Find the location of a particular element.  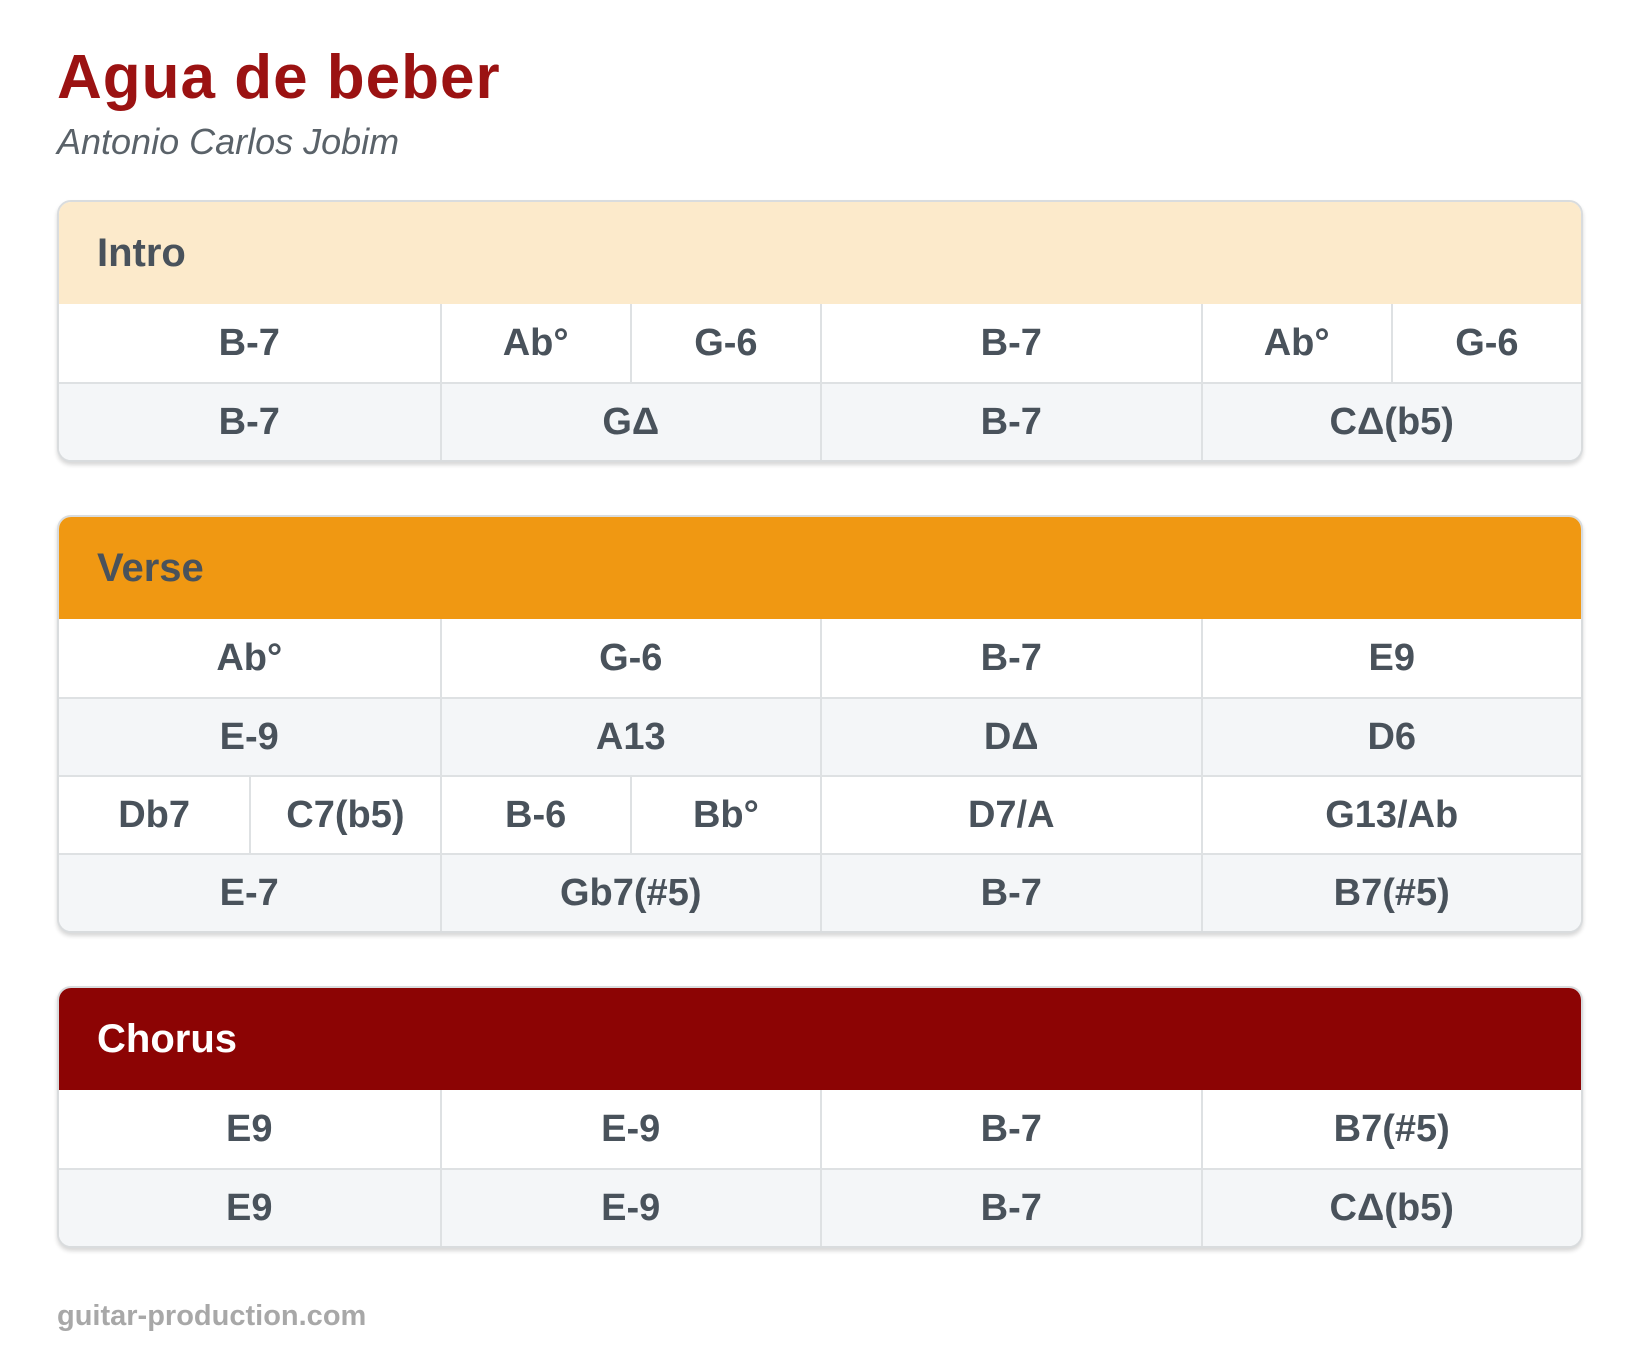

chord-row: B-7 GΔ B-7 CΔ(b5) is located at coordinates (820, 421).